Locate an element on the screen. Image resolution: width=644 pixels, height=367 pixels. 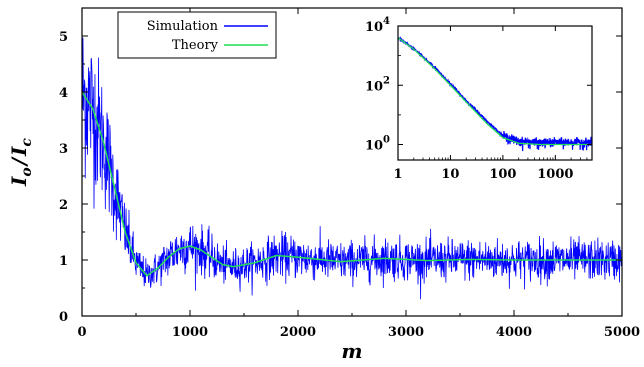
y-axis-label: Io/Ic is located at coordinates (21, 162).